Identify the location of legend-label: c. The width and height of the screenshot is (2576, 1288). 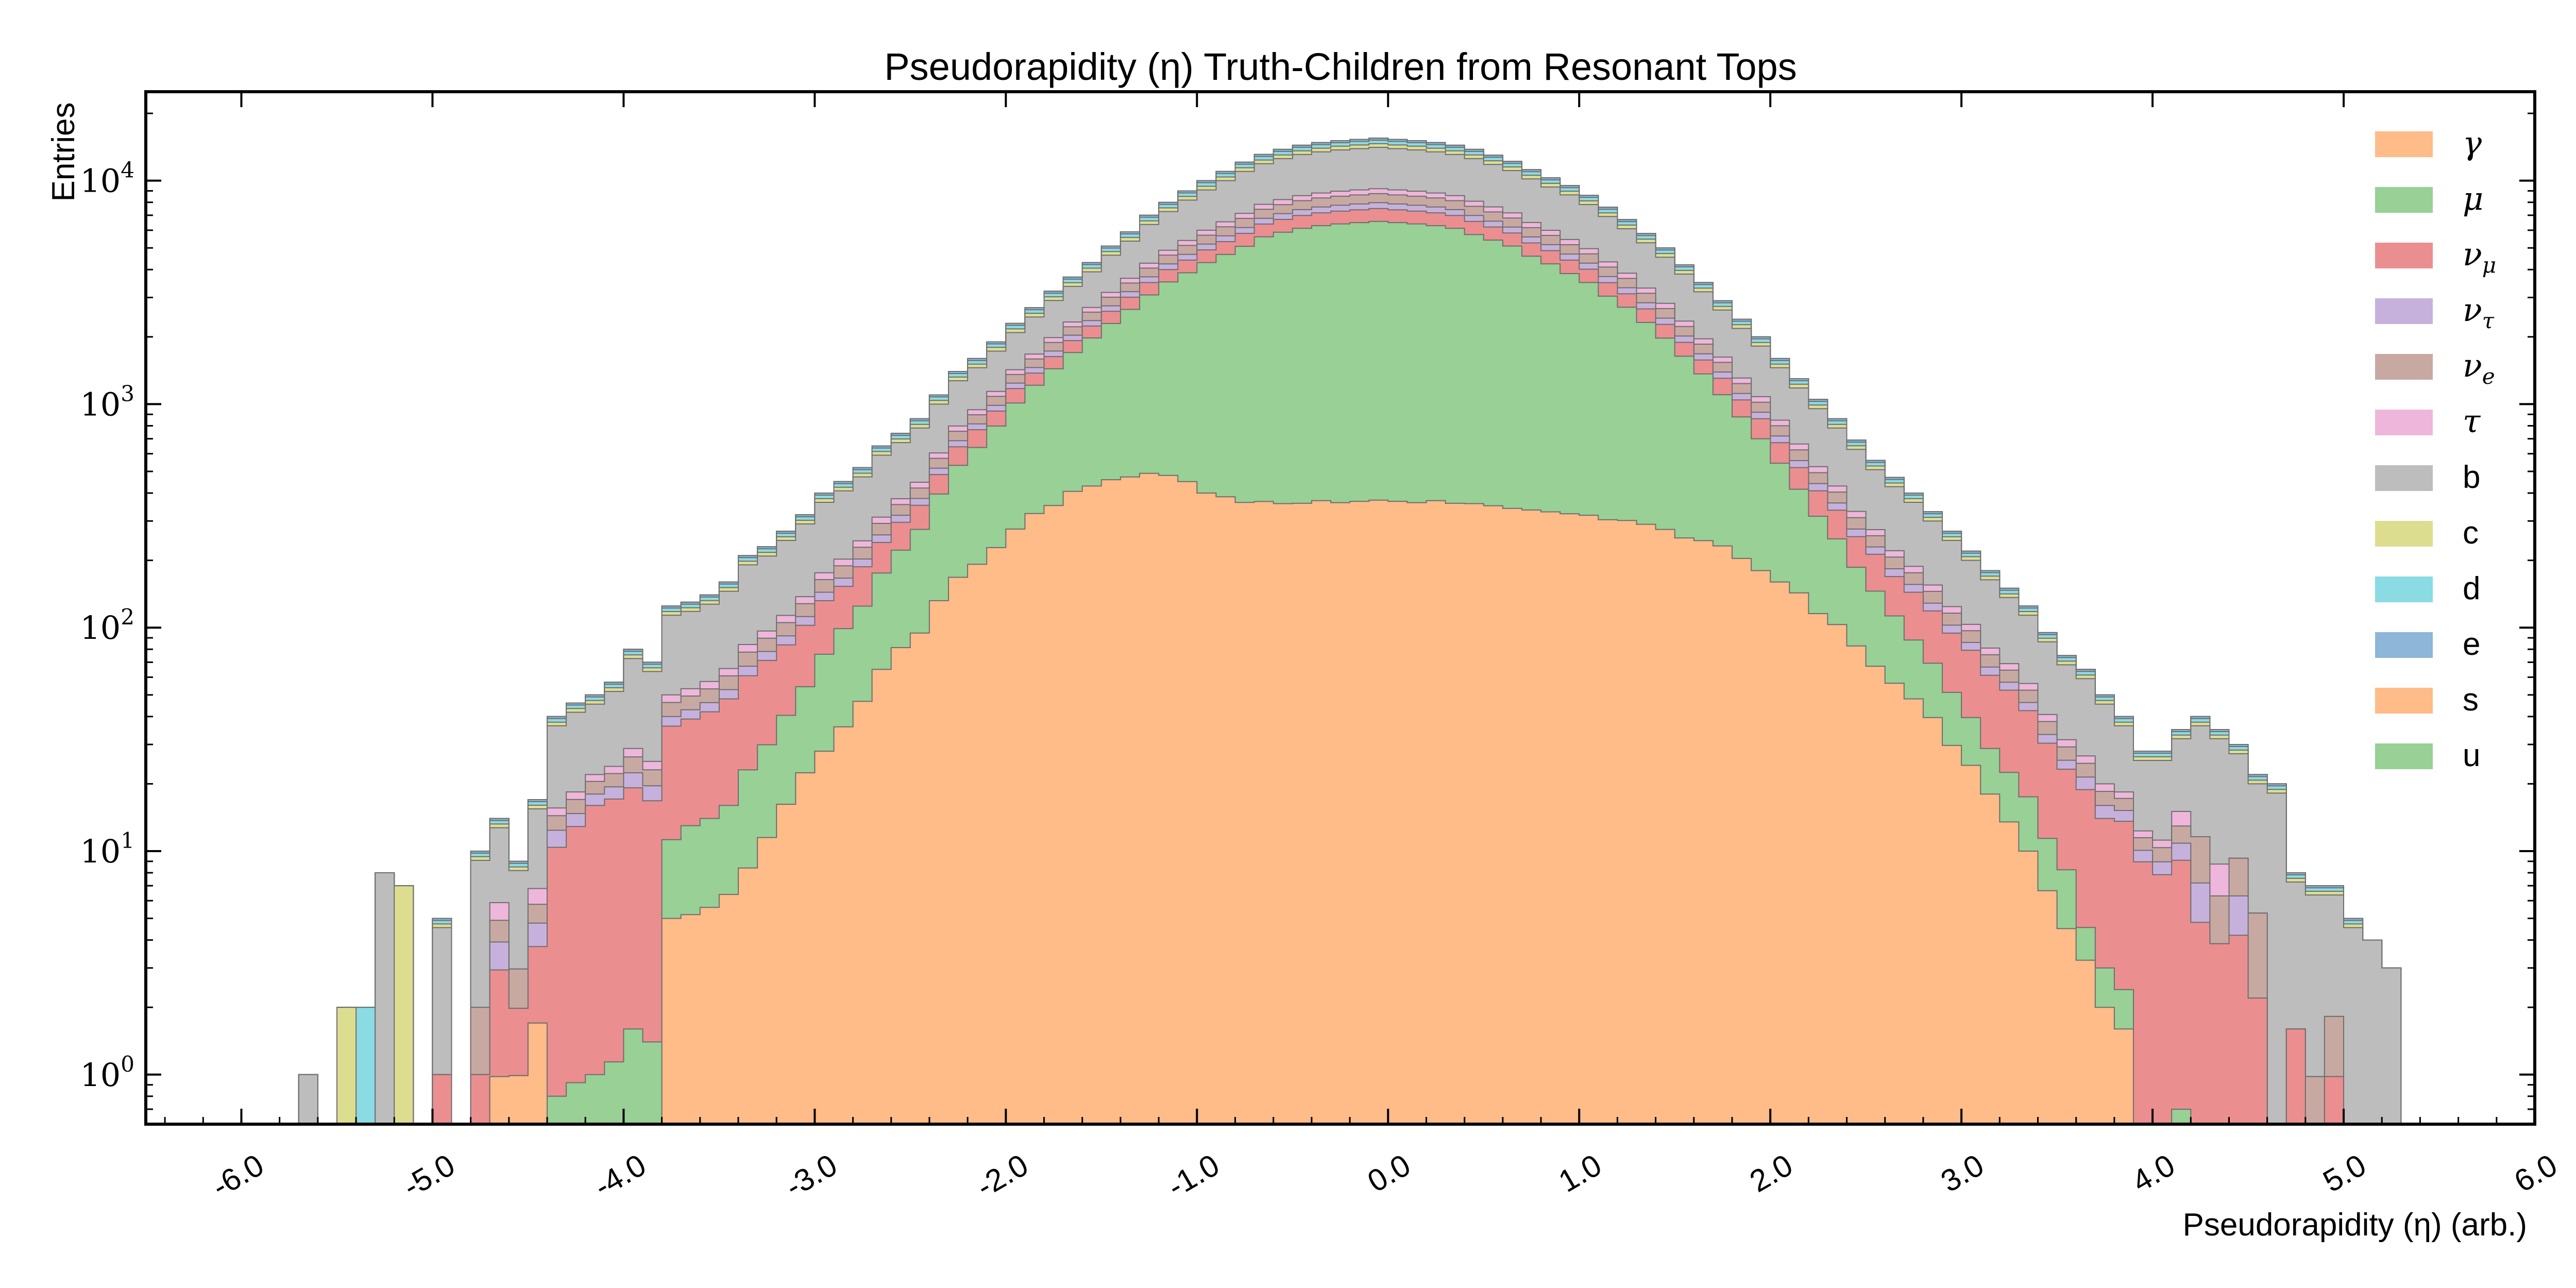
(2471, 533).